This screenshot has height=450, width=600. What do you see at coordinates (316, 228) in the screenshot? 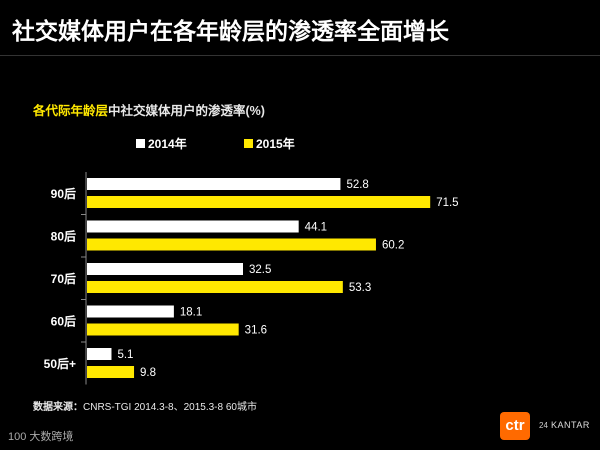
I see `data-label: 44.1` at bounding box center [316, 228].